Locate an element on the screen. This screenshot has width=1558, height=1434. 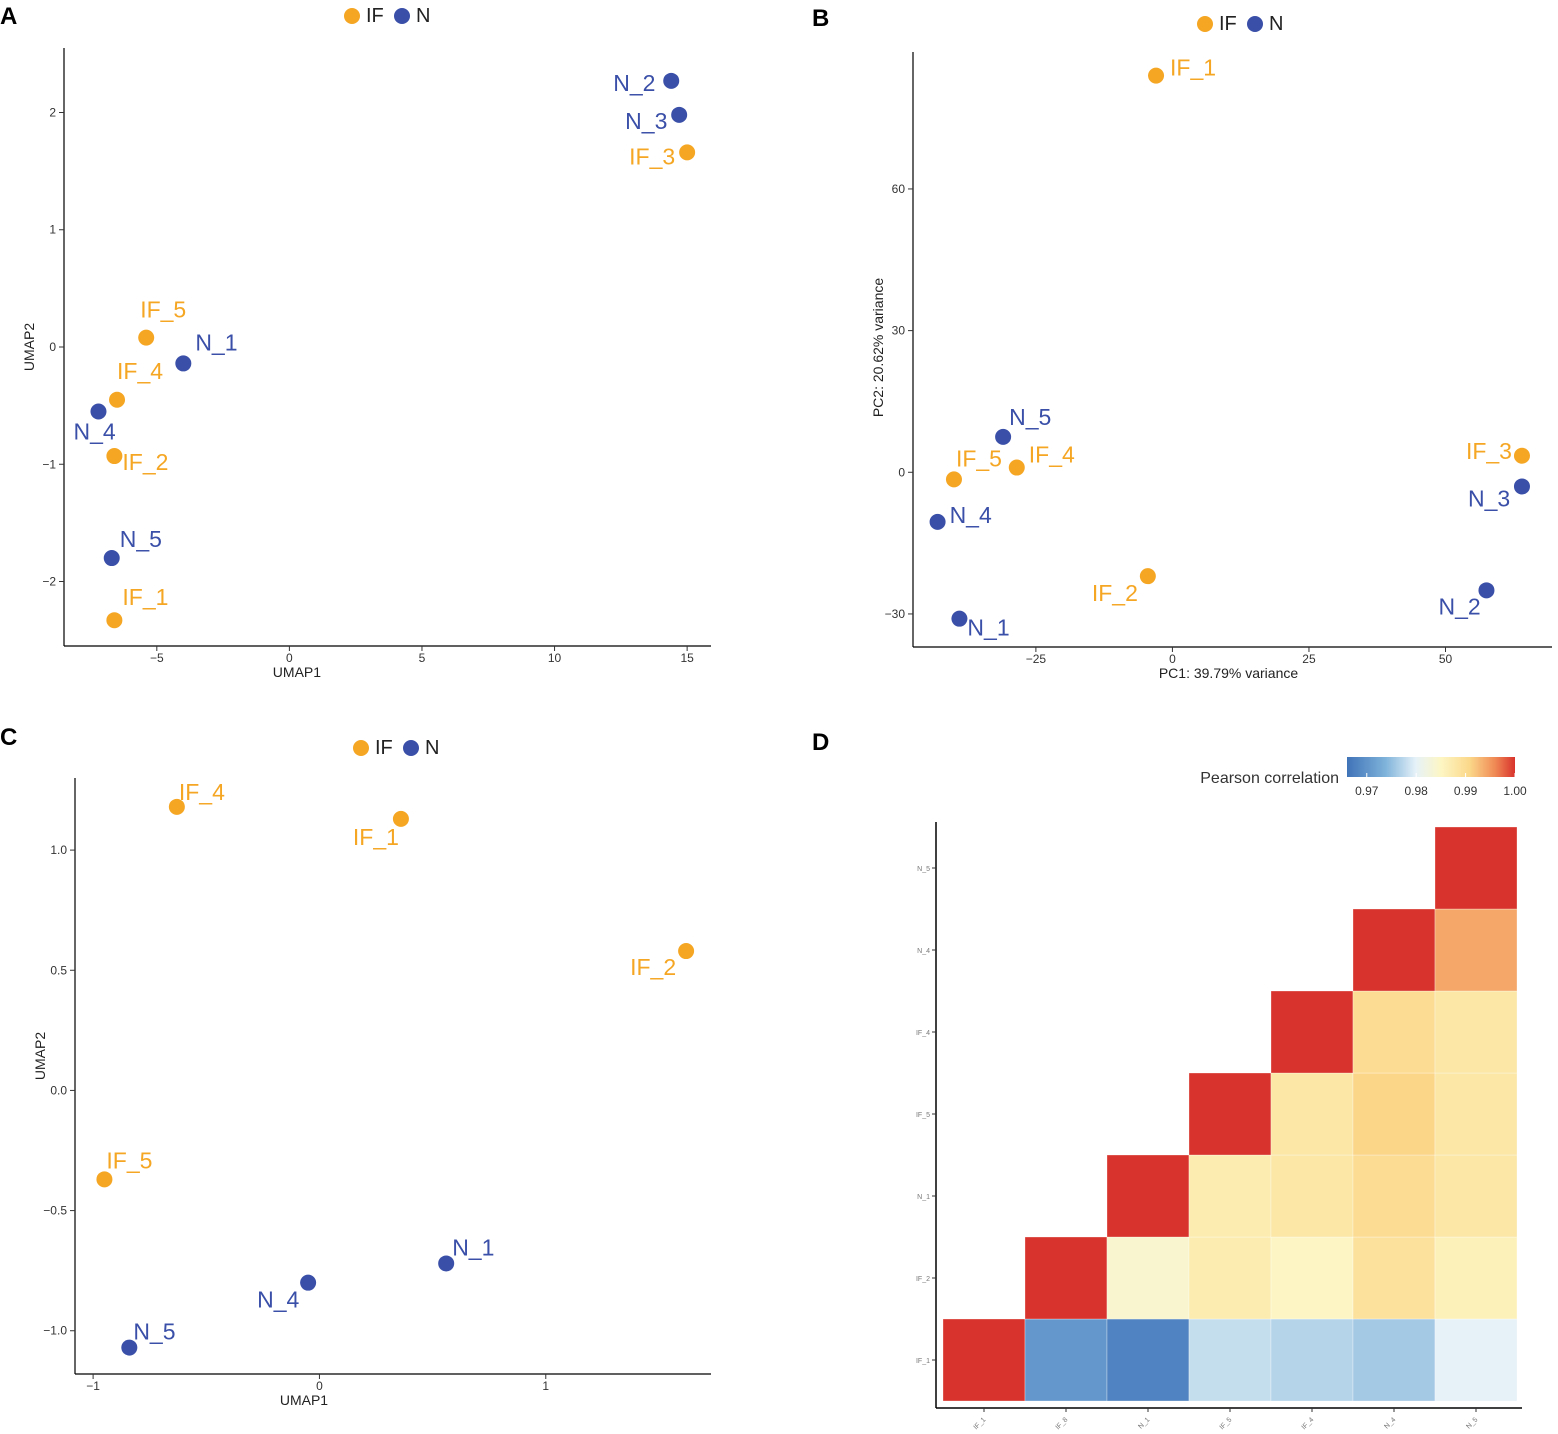
heatmap-y-tick-label: IF_5 is located at coordinates (923, 1115).